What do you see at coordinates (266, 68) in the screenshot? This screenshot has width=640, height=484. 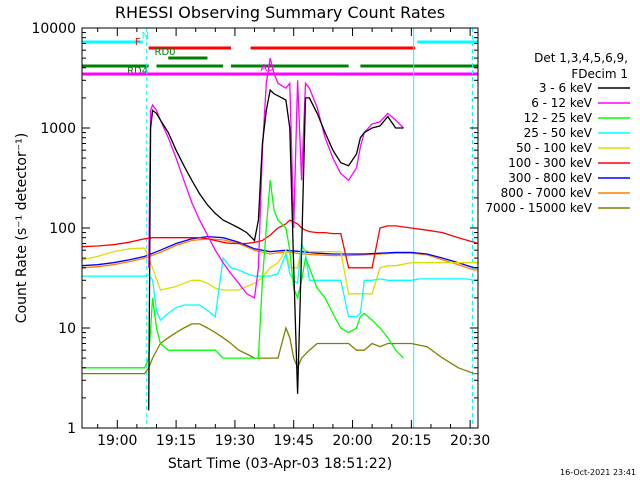 I see `state-bar-label-a0: A0` at bounding box center [266, 68].